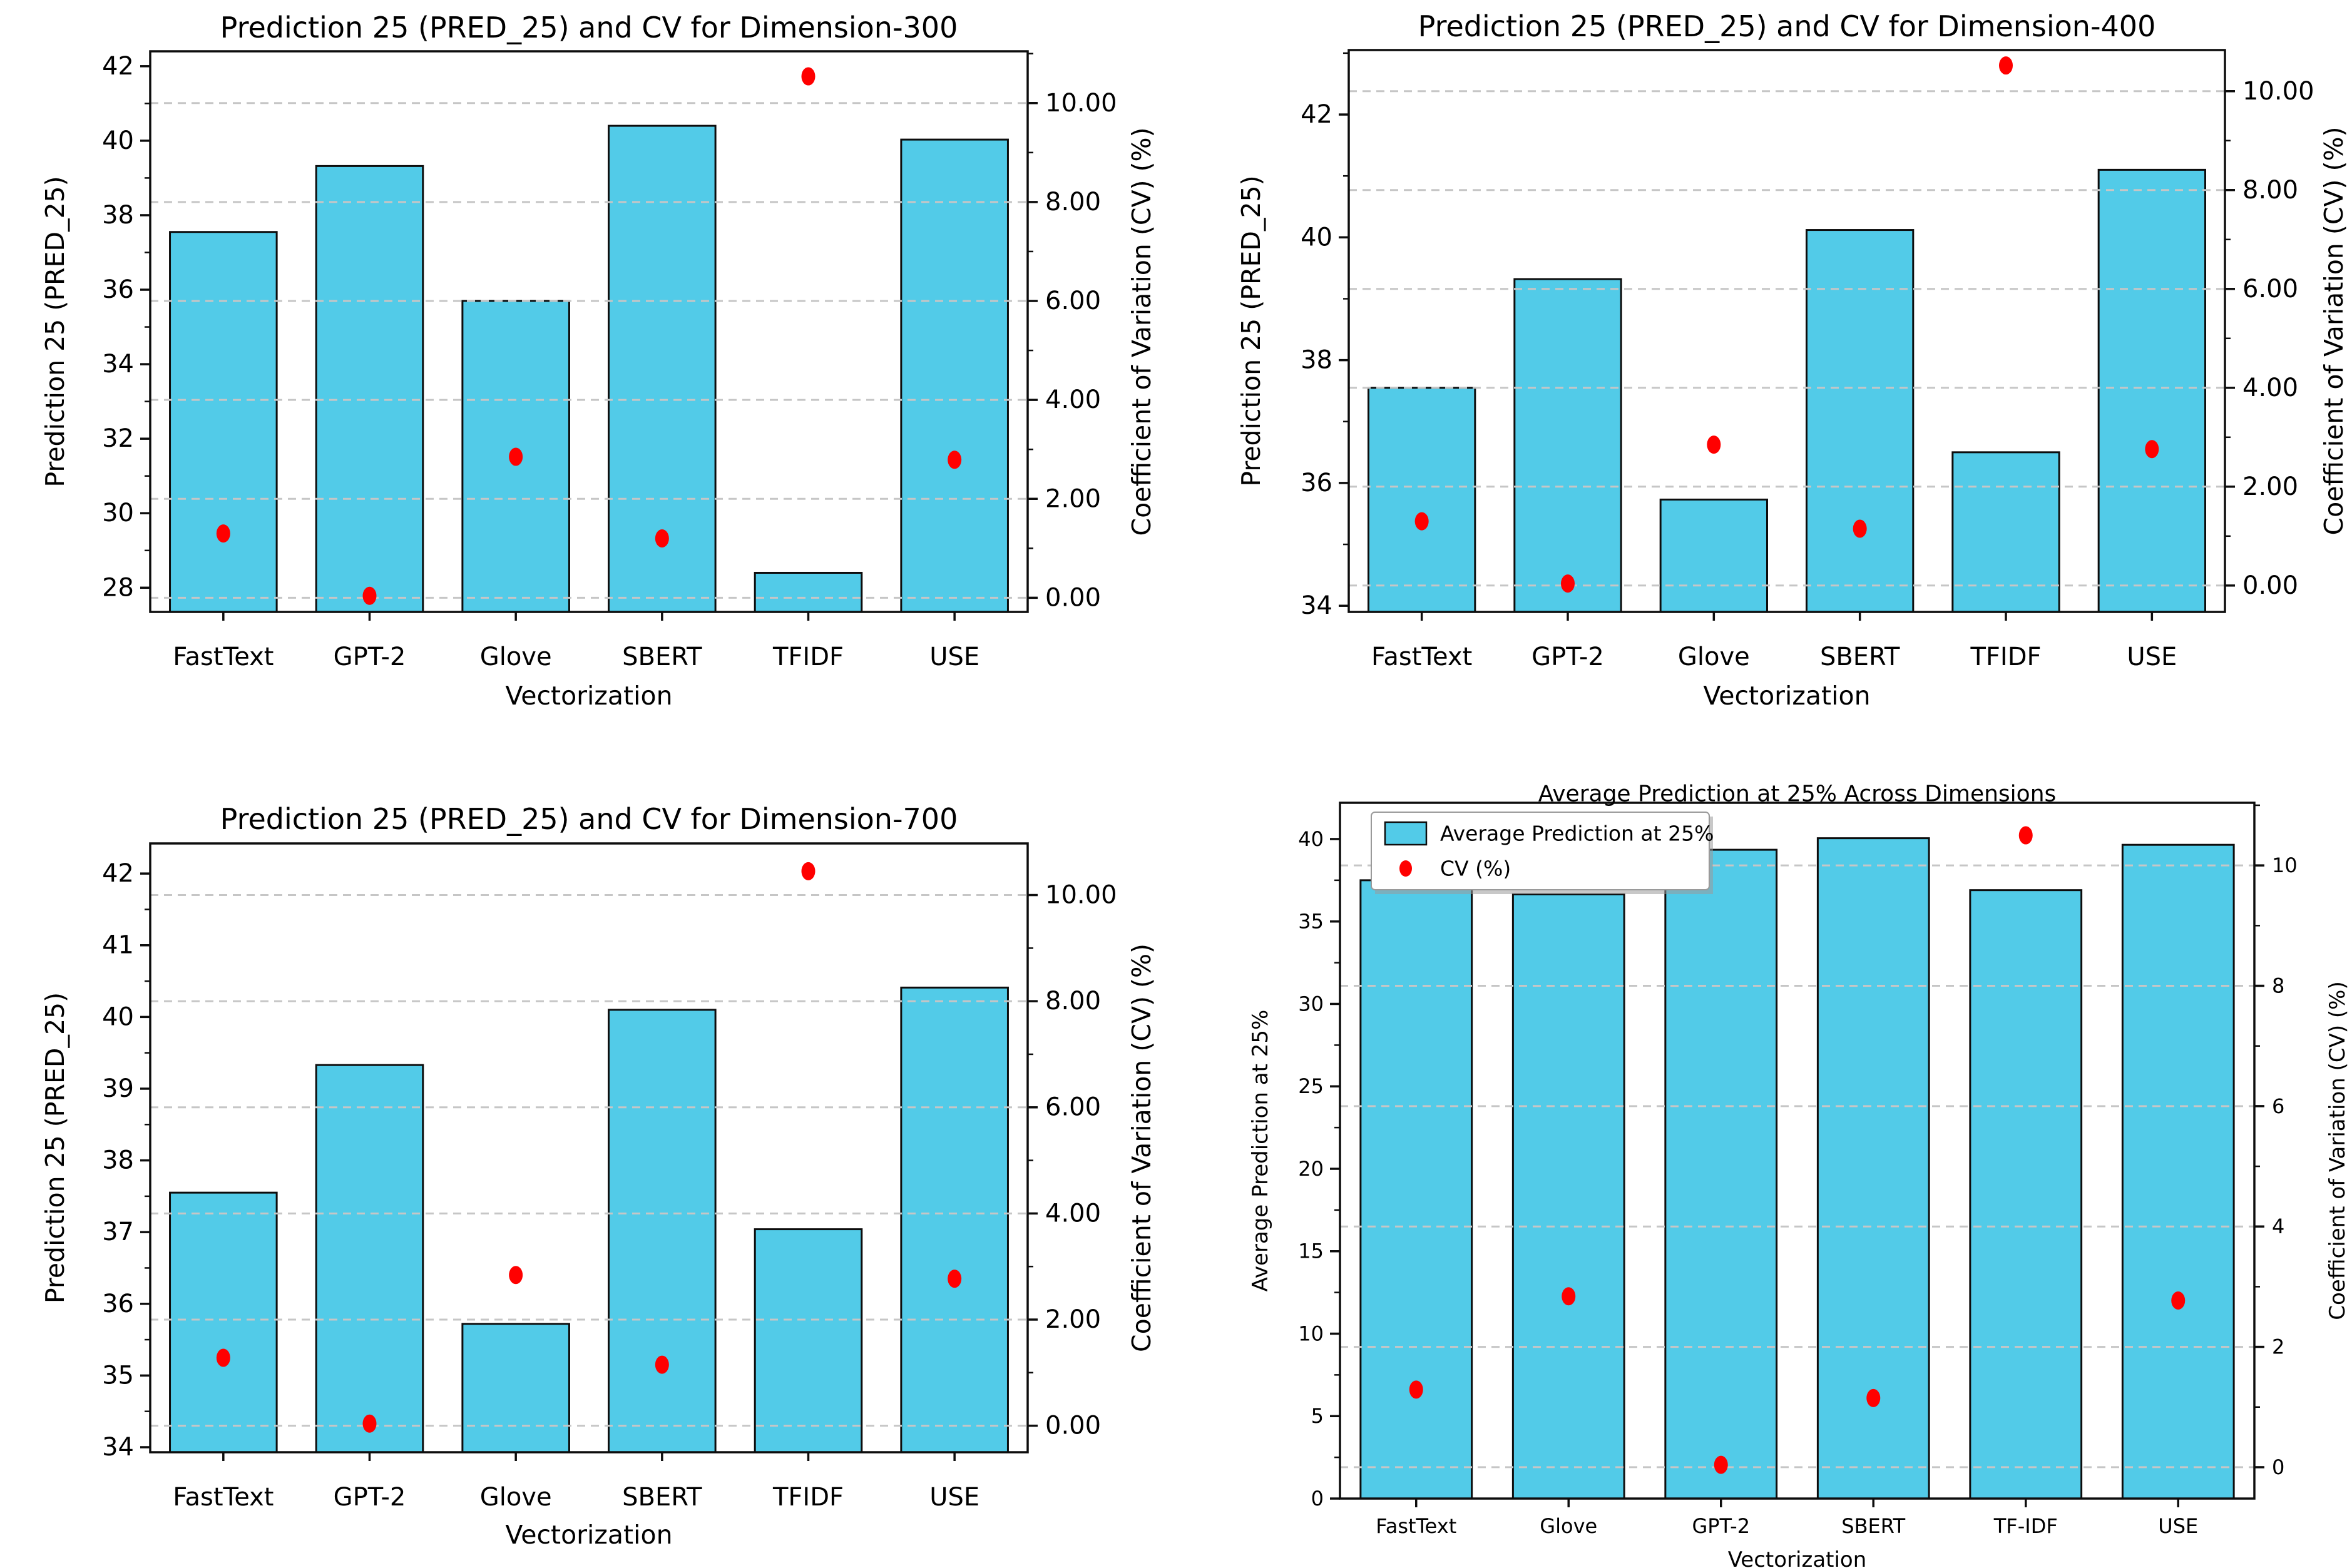  I want to click on left-tick-label: 10, so click(1311, 1333).